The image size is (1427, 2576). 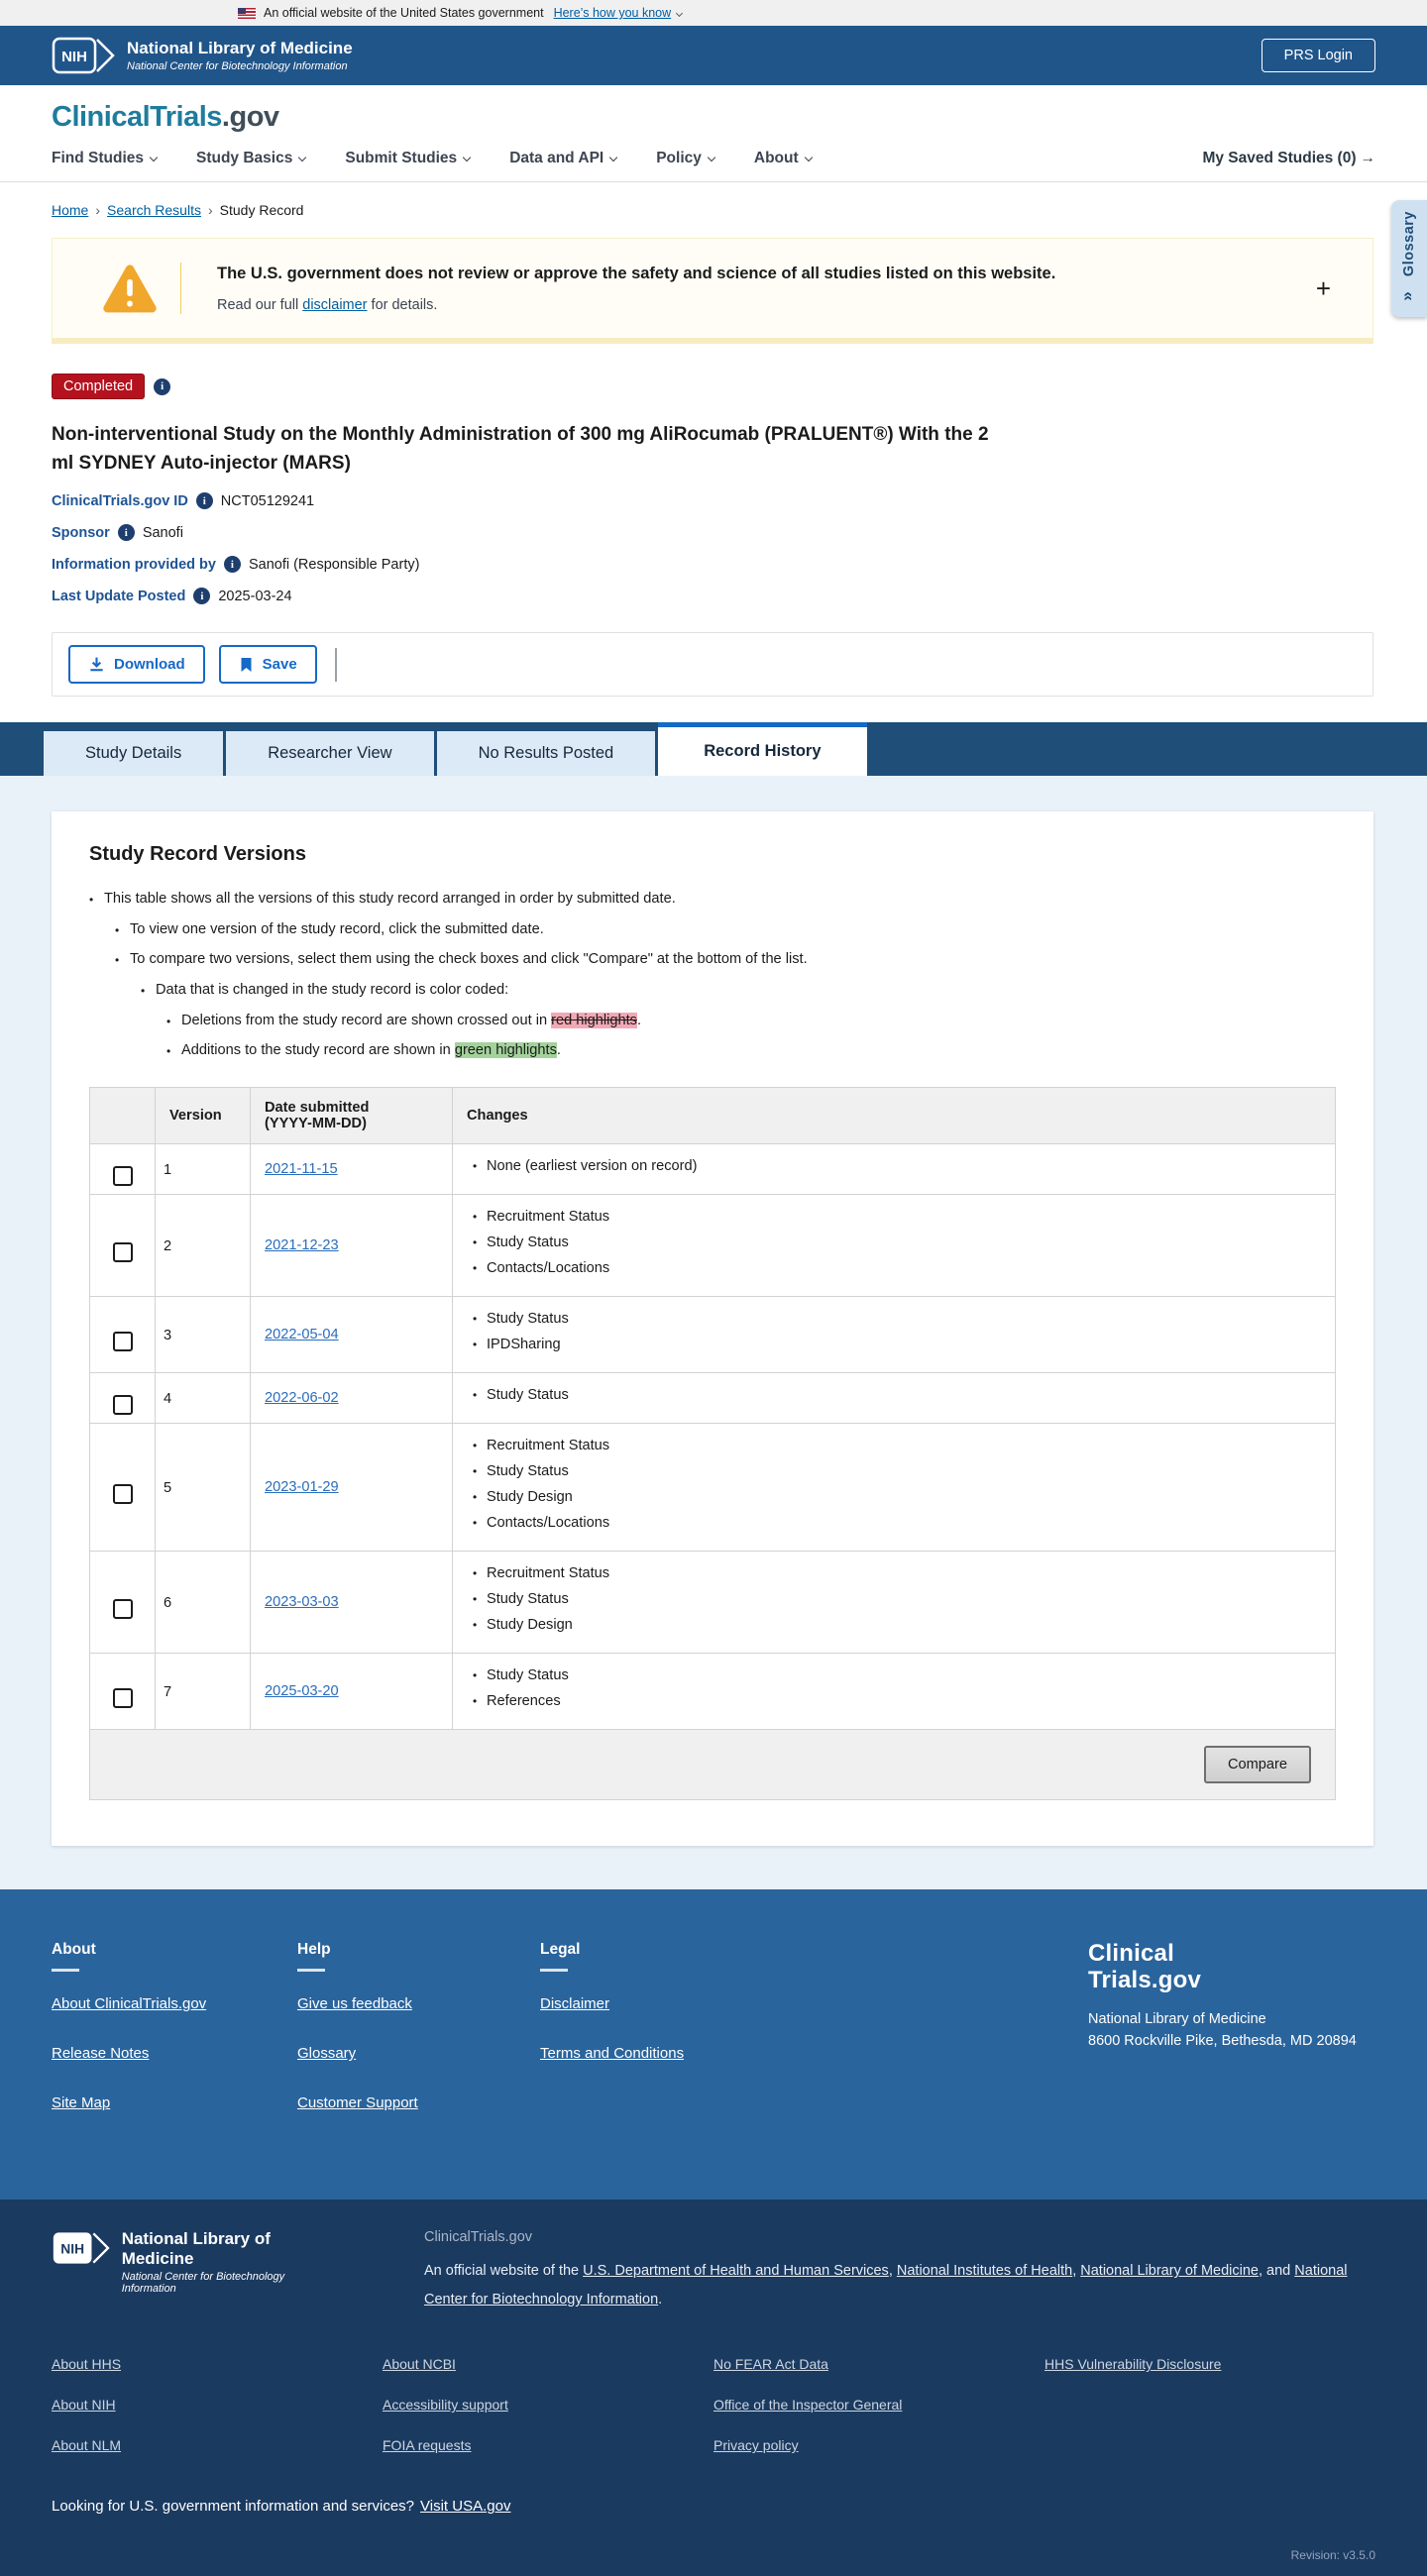 I want to click on gov-footer-link-about-nih: About NIH, so click(x=84, y=2405).